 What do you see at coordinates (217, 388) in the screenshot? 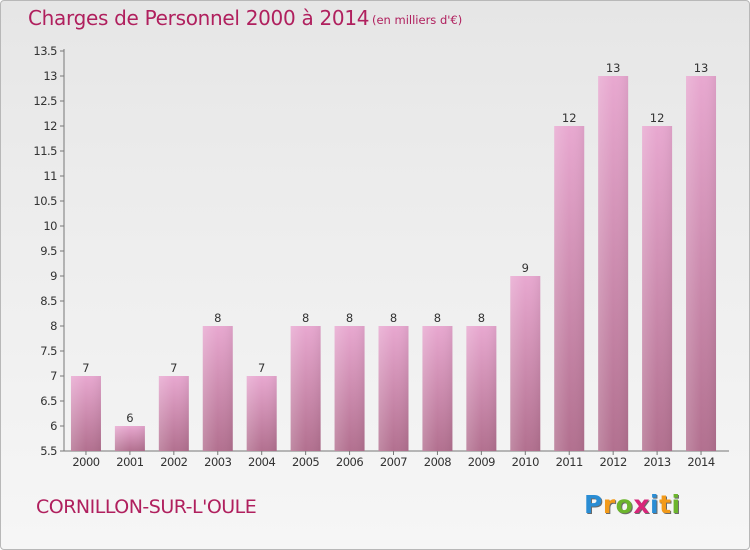
I see `bar-sheen-2003` at bounding box center [217, 388].